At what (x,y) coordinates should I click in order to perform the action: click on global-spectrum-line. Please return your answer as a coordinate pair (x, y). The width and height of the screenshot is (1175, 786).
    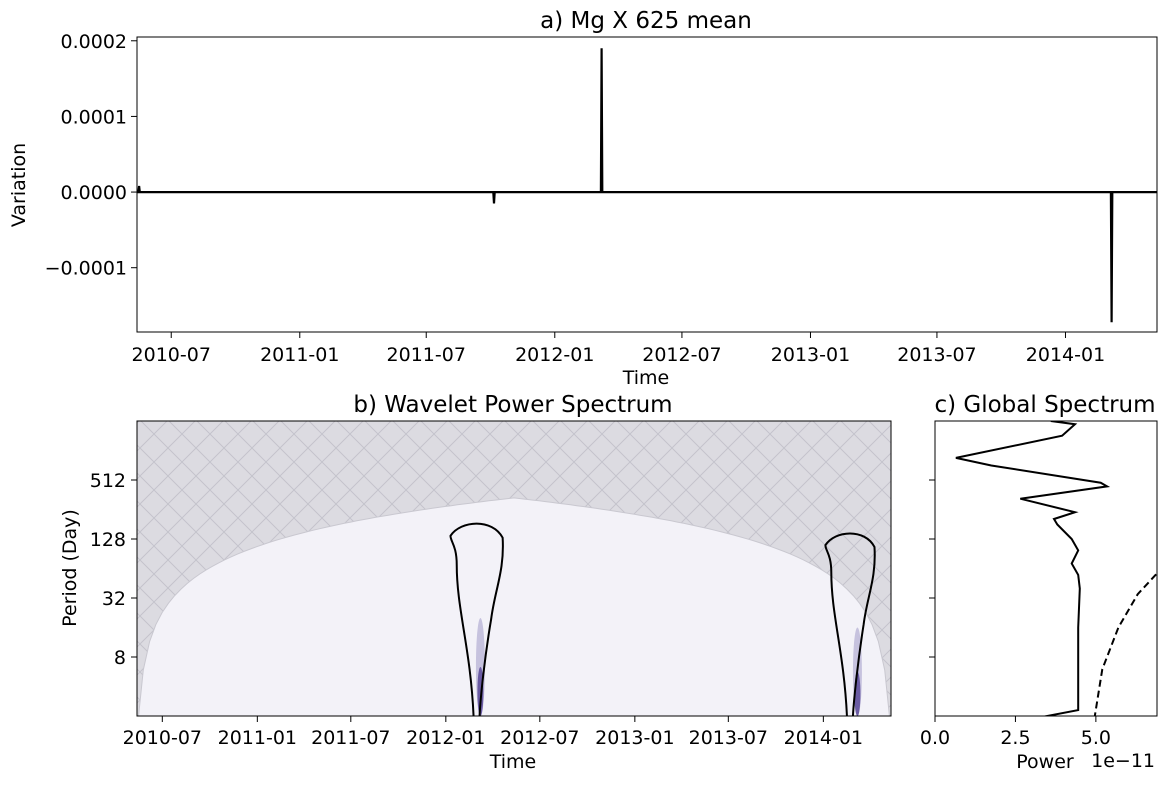
    Looking at the image, I should click on (1033, 568).